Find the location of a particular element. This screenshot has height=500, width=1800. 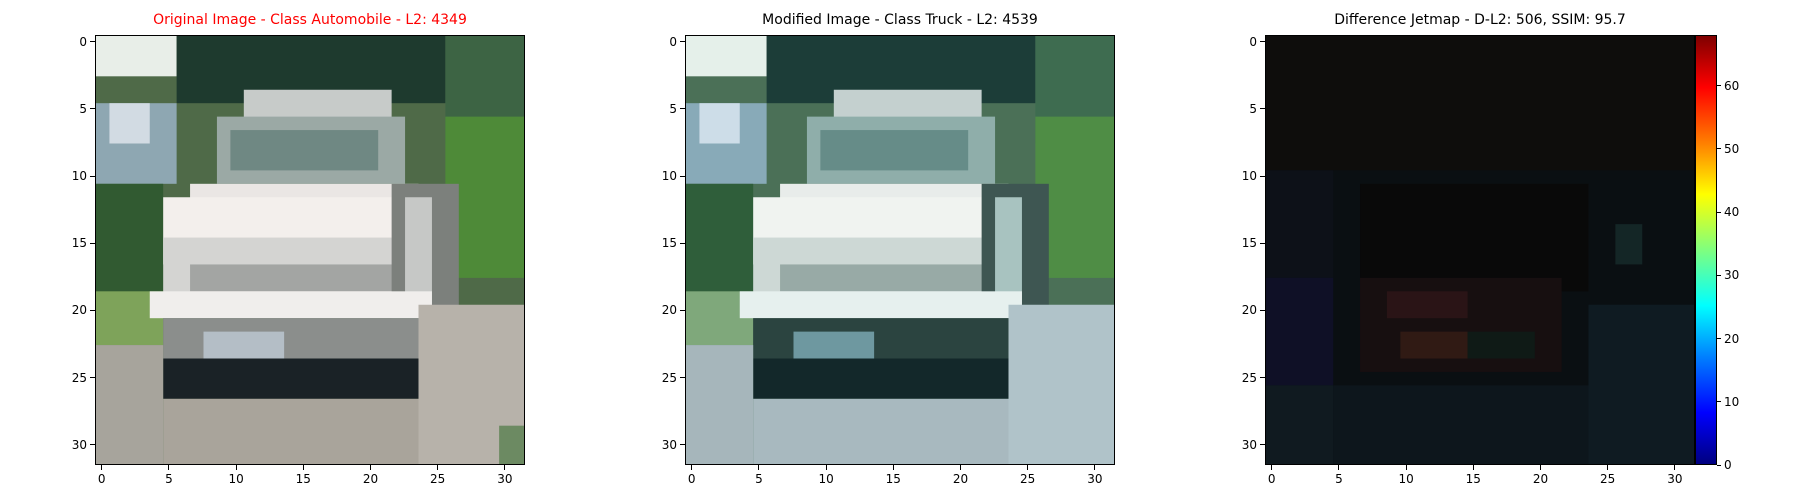

x-tick-label: 25 is located at coordinates (438, 479).